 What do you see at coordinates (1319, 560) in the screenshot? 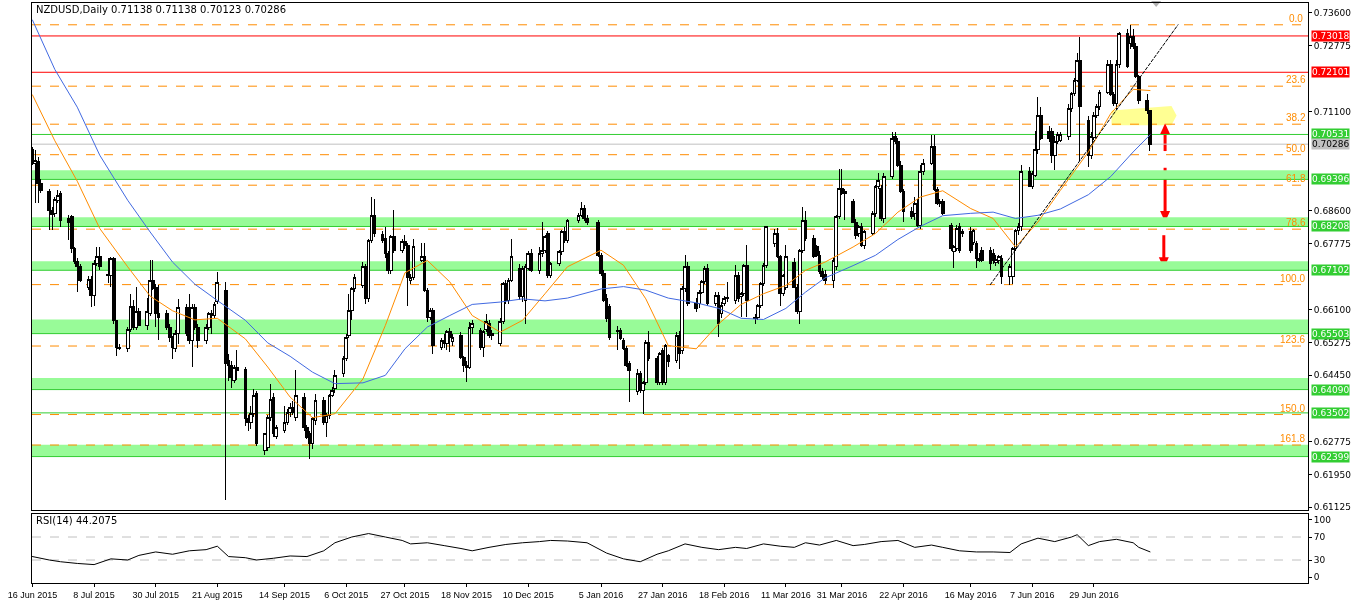
I see `y-tick-label: 30` at bounding box center [1319, 560].